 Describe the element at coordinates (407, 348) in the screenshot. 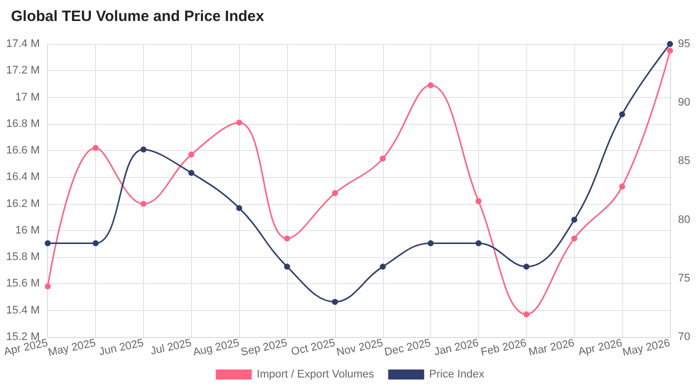

I see `x-tick-label: Dec 2025` at that location.